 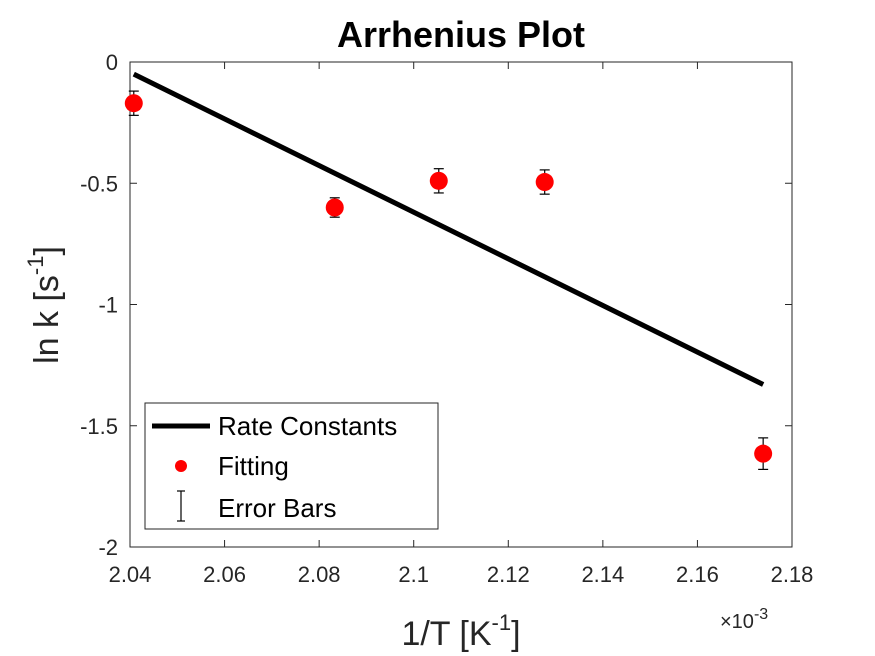 I want to click on x-tick-label: 2.08, so click(x=319, y=574).